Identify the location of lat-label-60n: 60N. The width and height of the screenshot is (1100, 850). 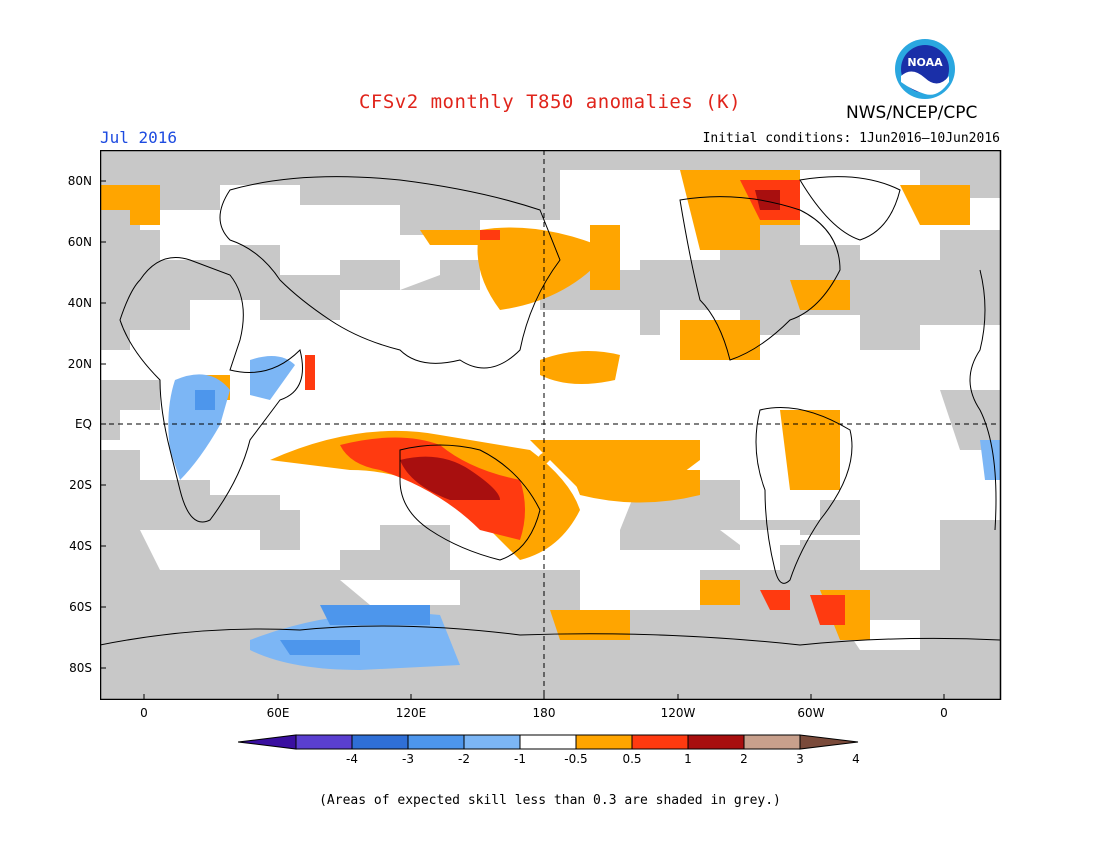
(79, 242).